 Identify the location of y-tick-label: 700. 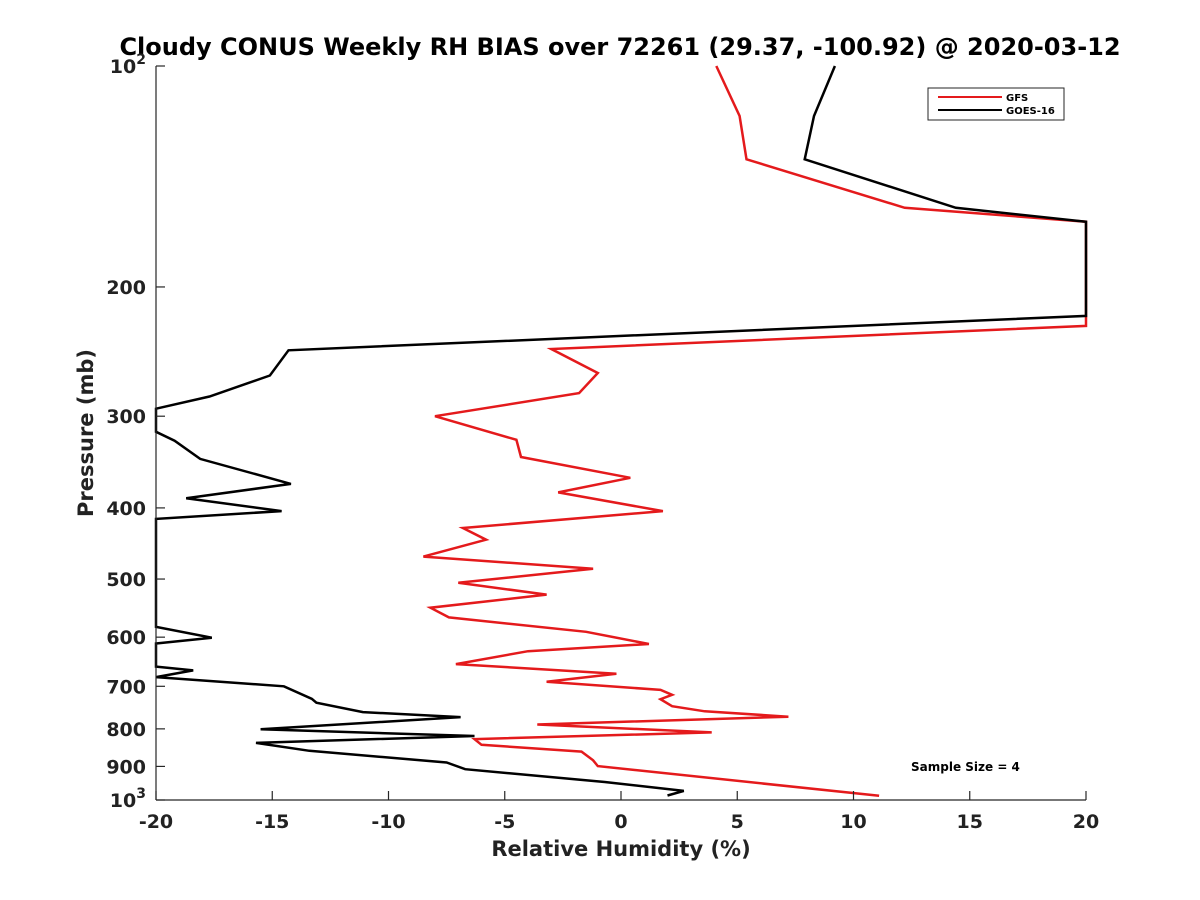
(126, 687).